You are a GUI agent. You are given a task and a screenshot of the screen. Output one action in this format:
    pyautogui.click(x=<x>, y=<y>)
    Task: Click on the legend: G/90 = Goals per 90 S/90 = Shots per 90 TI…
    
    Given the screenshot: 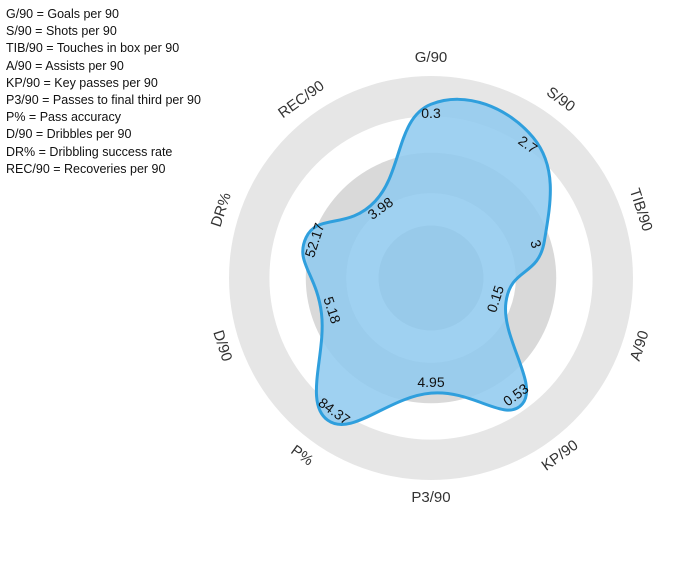 What is the action you would take?
    pyautogui.click(x=103, y=92)
    